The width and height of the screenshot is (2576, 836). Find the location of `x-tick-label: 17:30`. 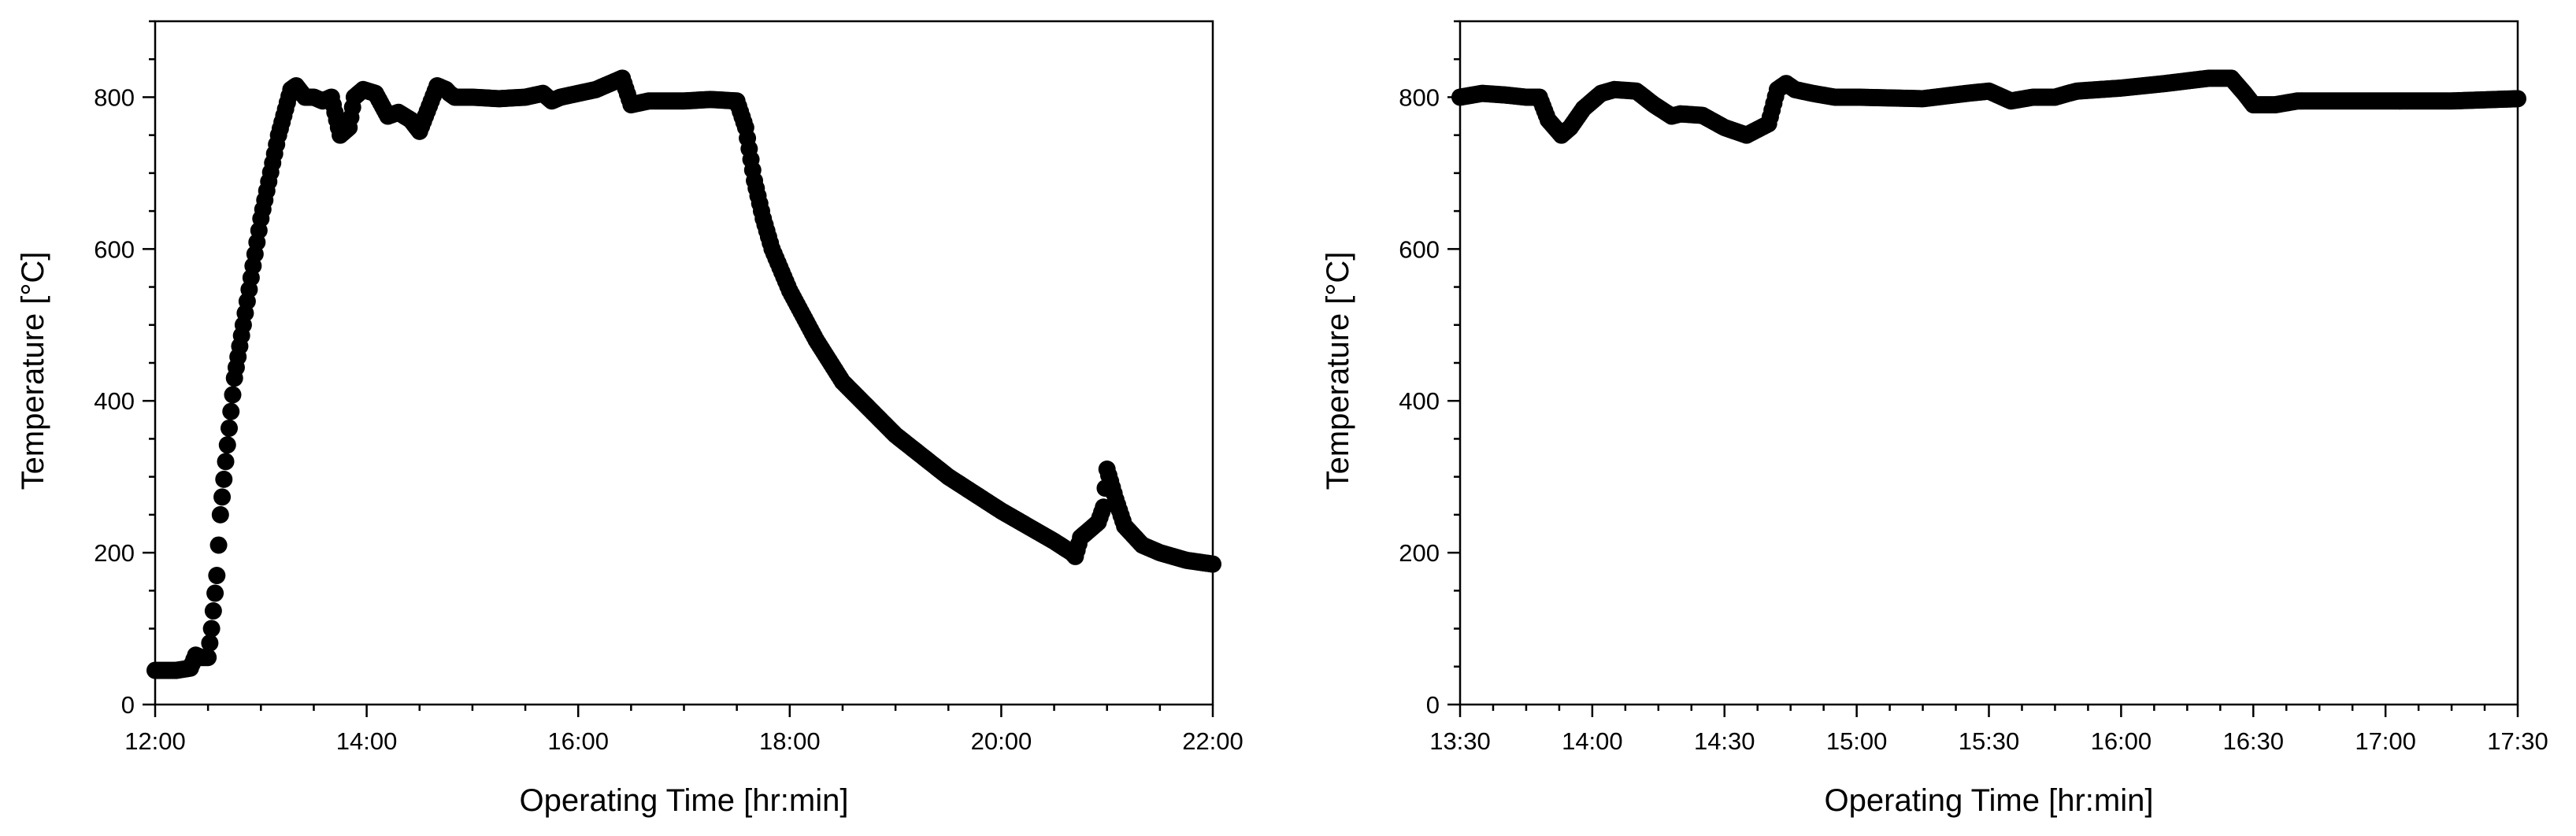

x-tick-label: 17:30 is located at coordinates (2517, 741).